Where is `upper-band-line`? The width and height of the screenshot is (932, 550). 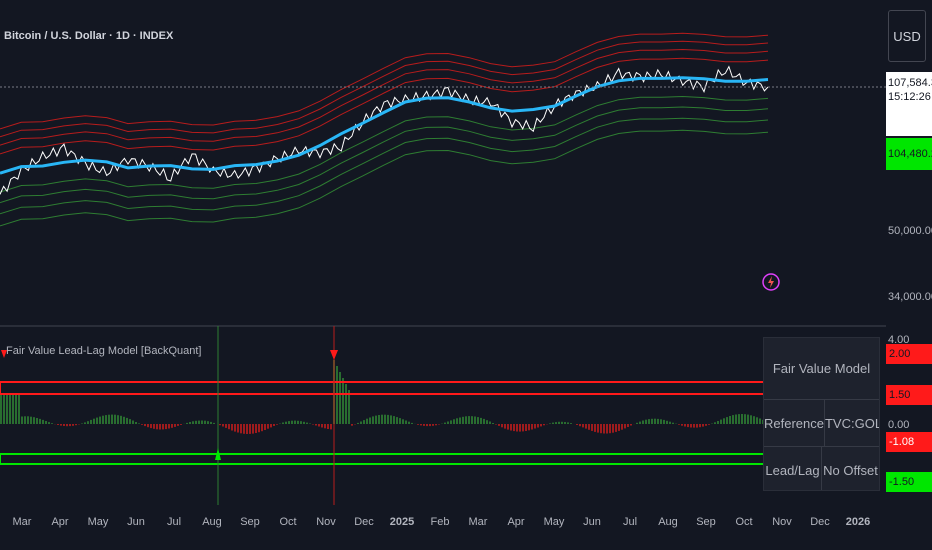
upper-band-line is located at coordinates (384, 89).